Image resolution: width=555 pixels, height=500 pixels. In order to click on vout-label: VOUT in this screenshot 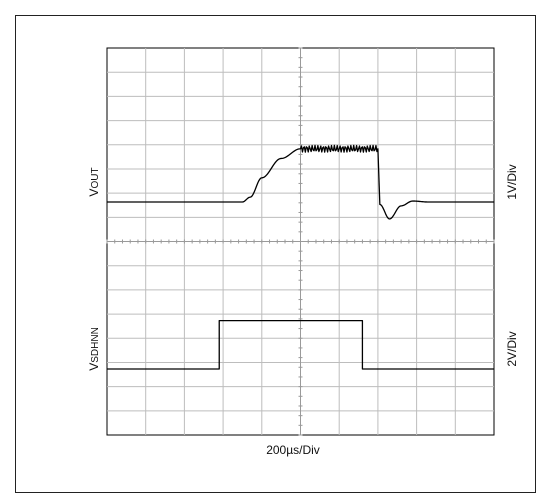, I will do `click(94, 181)`.